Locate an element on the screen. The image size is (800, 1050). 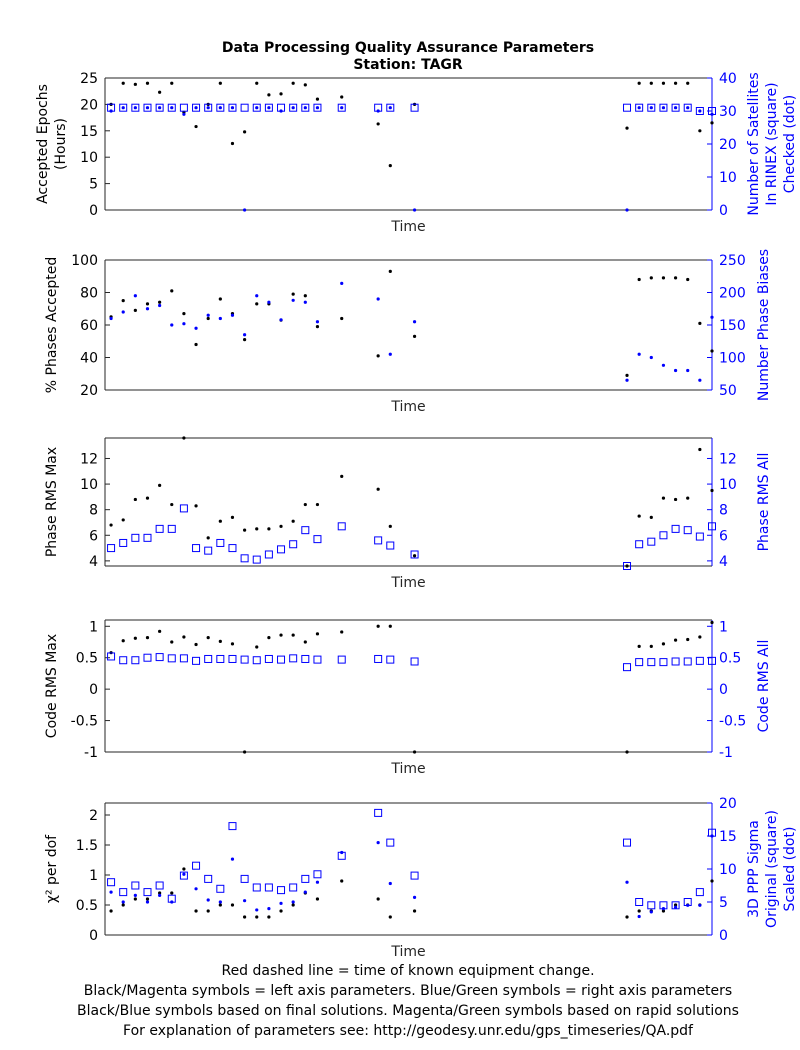
left-tick-label: 60 is located at coordinates (89, 326).